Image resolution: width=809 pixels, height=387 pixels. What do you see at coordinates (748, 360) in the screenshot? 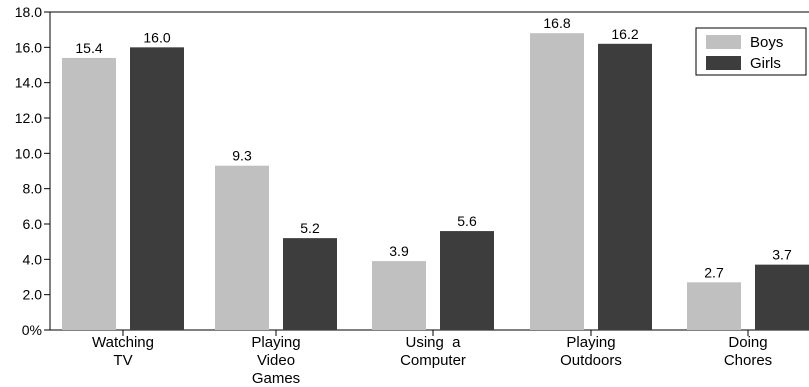
I see `category-label: Chores` at bounding box center [748, 360].